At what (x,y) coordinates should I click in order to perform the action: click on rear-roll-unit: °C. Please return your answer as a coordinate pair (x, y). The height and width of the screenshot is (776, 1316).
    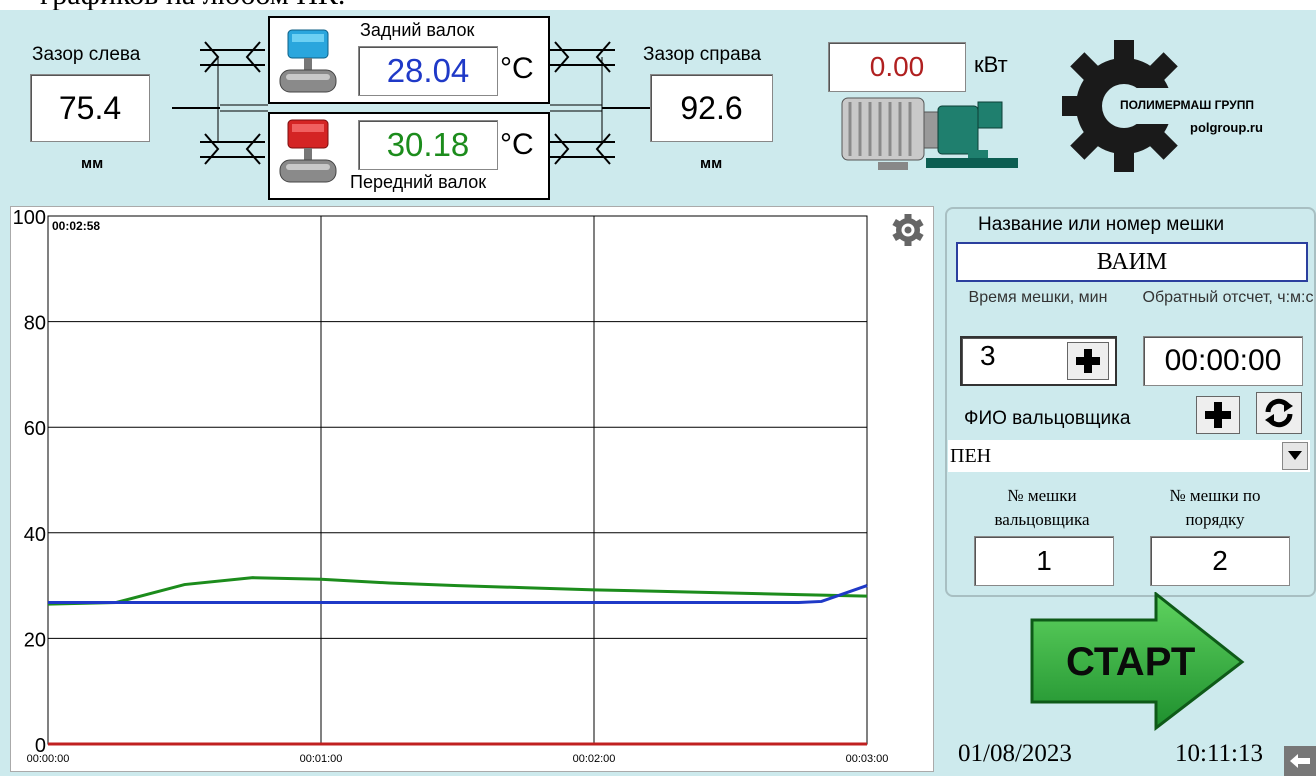
    Looking at the image, I should click on (517, 68).